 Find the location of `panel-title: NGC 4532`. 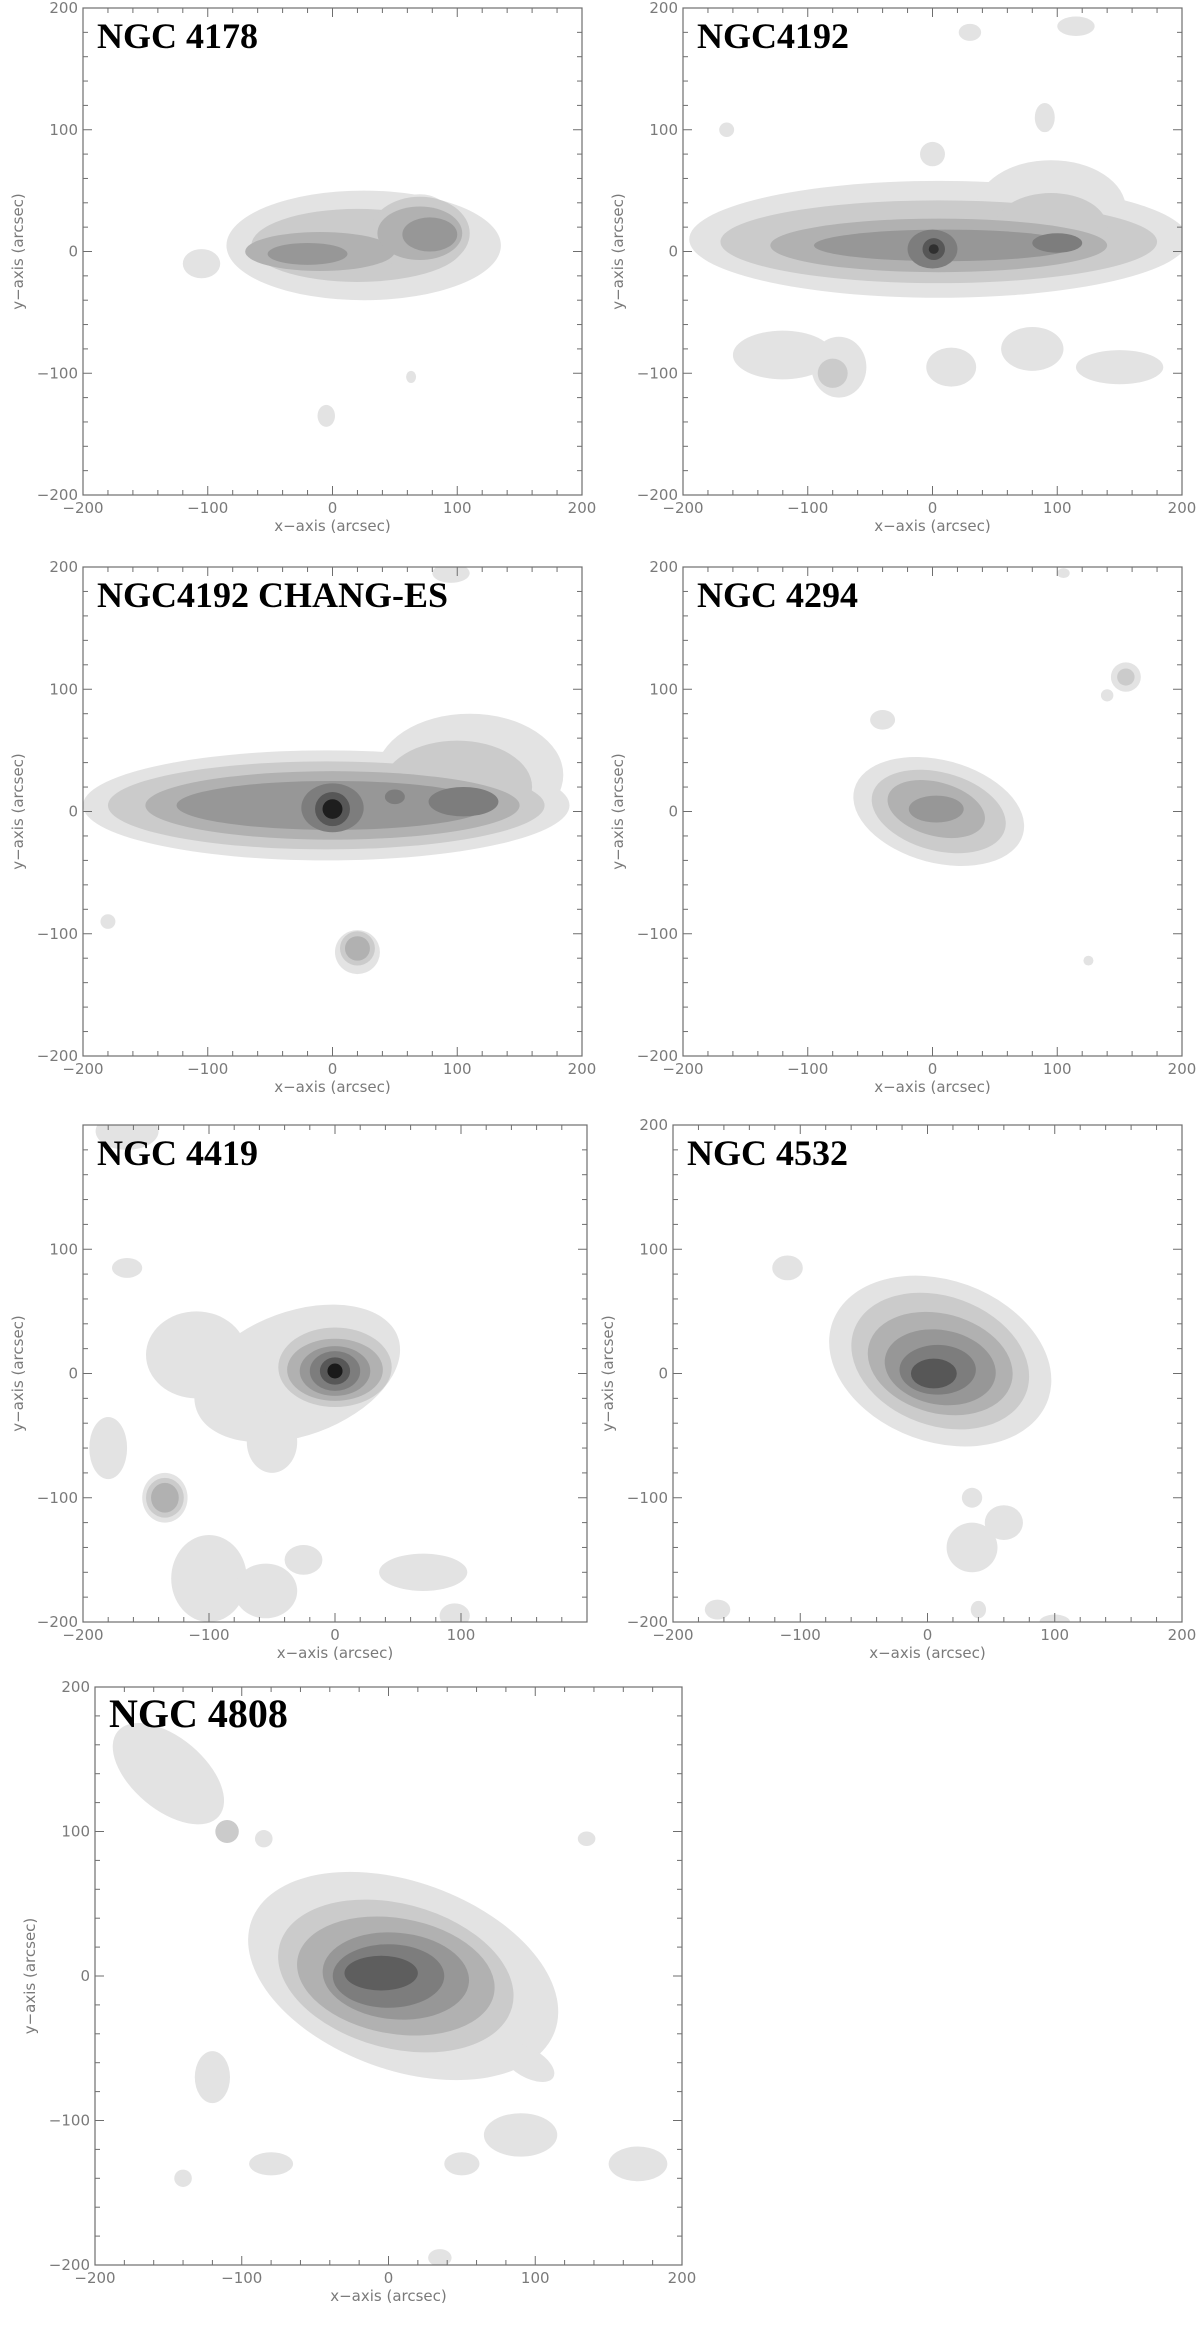

panel-title: NGC 4532 is located at coordinates (767, 1153).